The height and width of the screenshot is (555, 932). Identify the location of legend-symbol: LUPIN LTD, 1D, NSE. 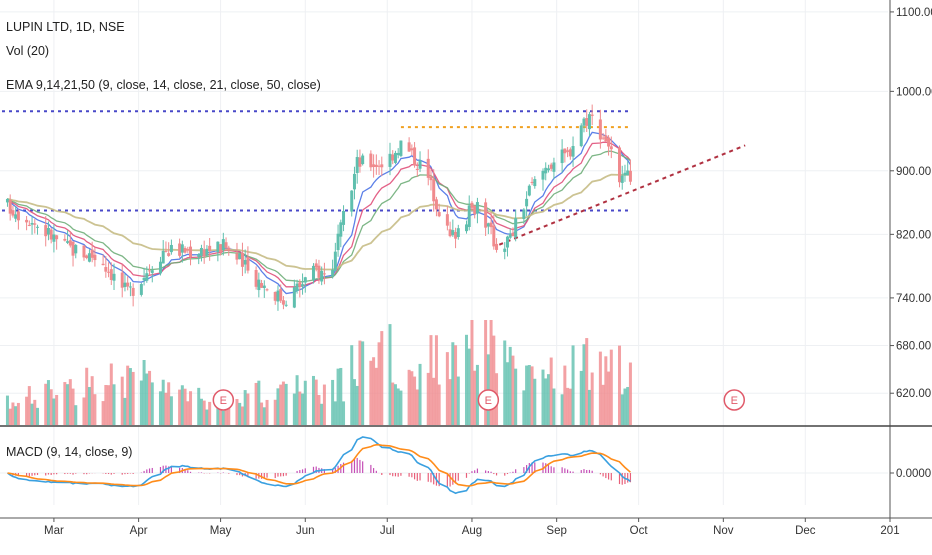
(65, 27).